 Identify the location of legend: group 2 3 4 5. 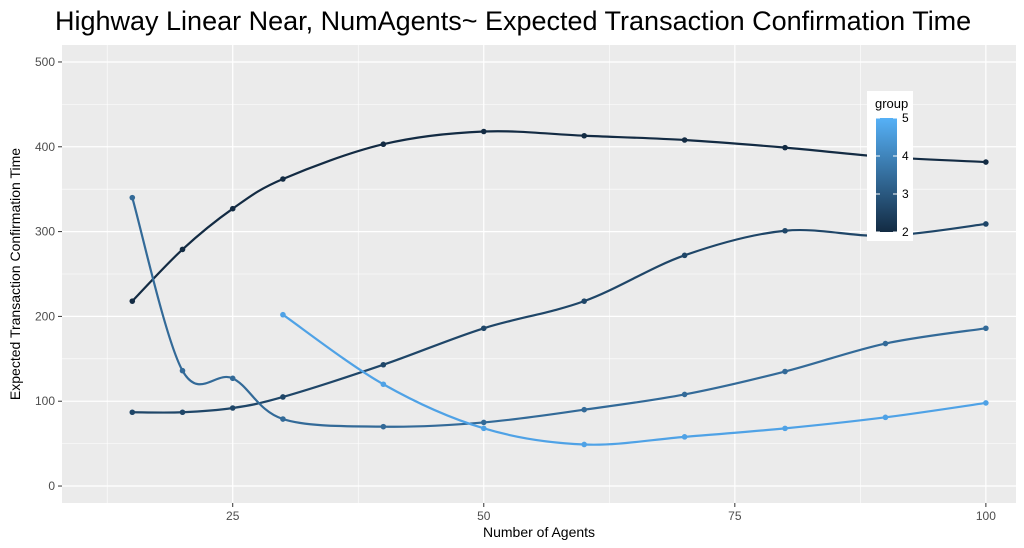
(890, 166).